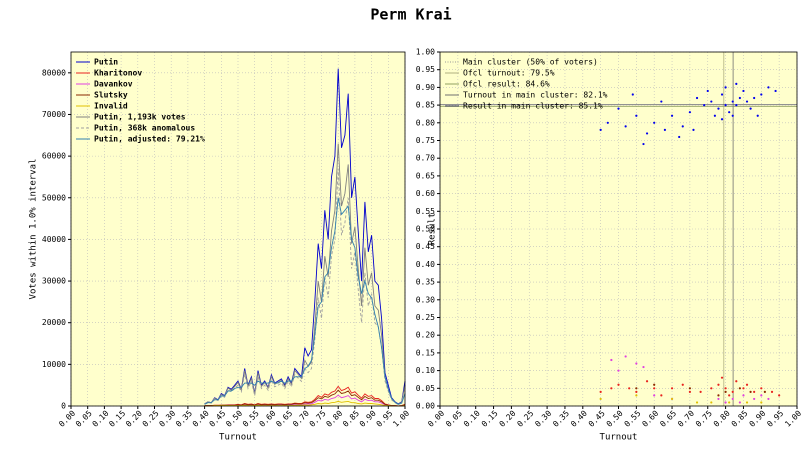 This screenshot has width=811, height=449. What do you see at coordinates (54, 322) in the screenshot?
I see `y-tick-label: 20000` at bounding box center [54, 322].